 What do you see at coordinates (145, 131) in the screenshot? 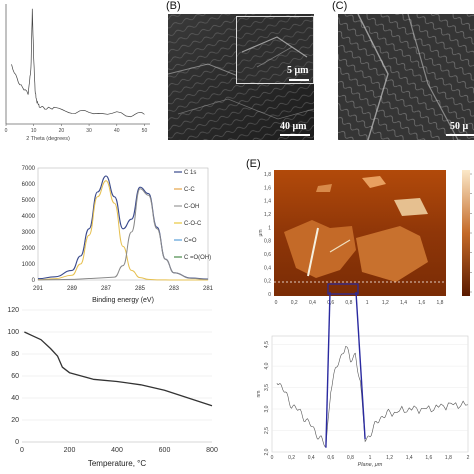
I see `xrd-x-tick-label: 50` at bounding box center [145, 131].